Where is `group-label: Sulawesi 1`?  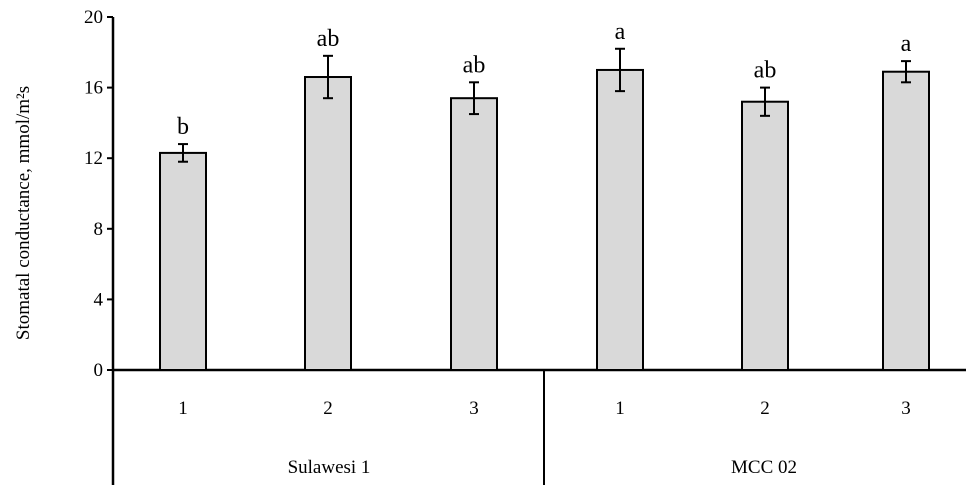 group-label: Sulawesi 1 is located at coordinates (329, 467).